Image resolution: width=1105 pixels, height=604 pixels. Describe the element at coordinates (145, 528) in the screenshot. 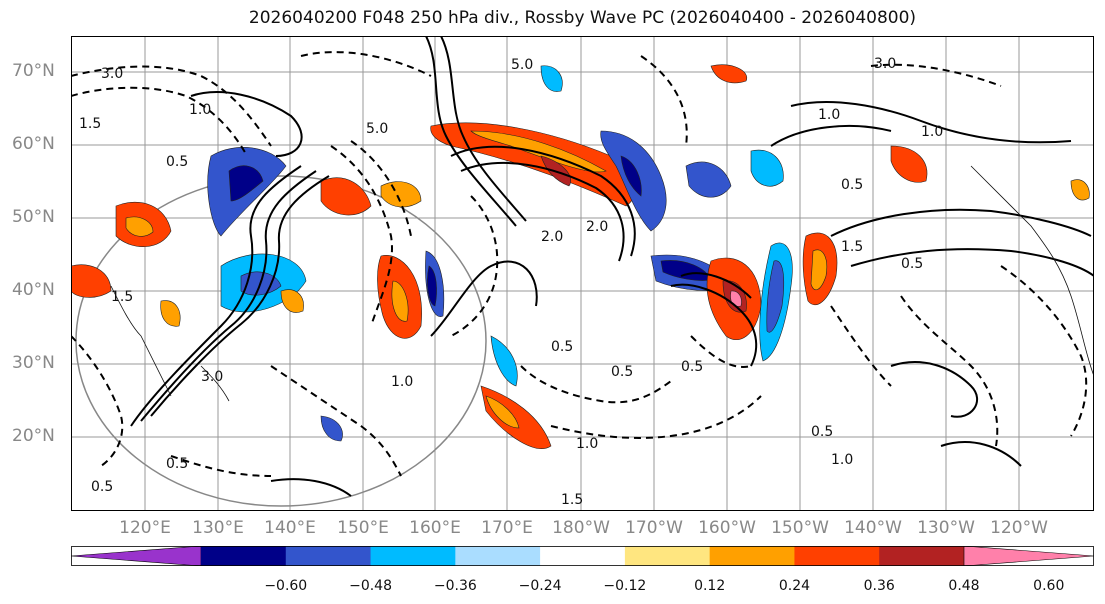

I see `lon-label-120e: 120°E` at that location.